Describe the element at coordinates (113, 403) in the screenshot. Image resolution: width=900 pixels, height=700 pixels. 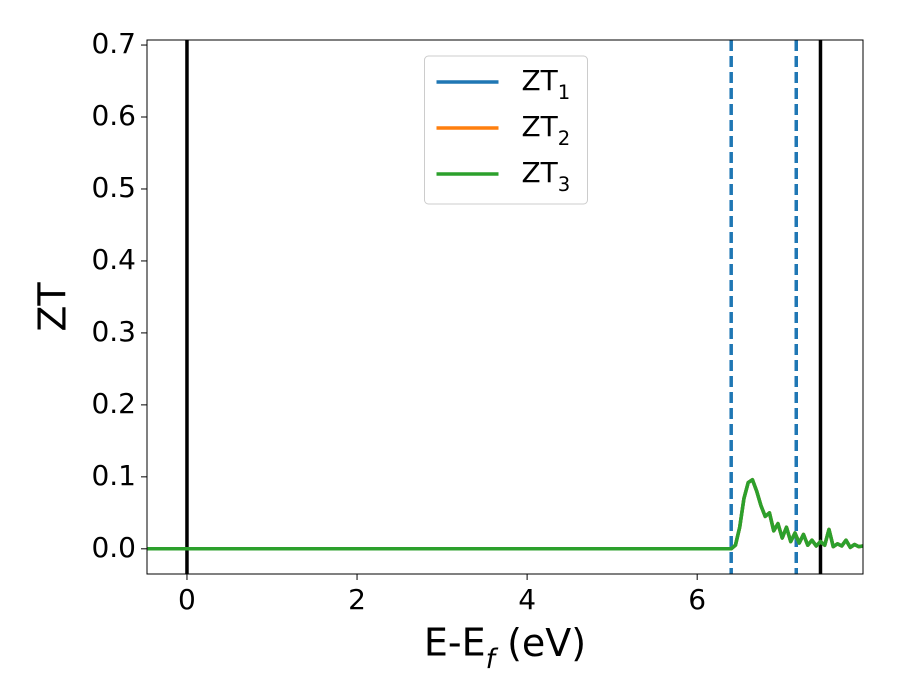
I see `y-tick-label: 0.2` at that location.